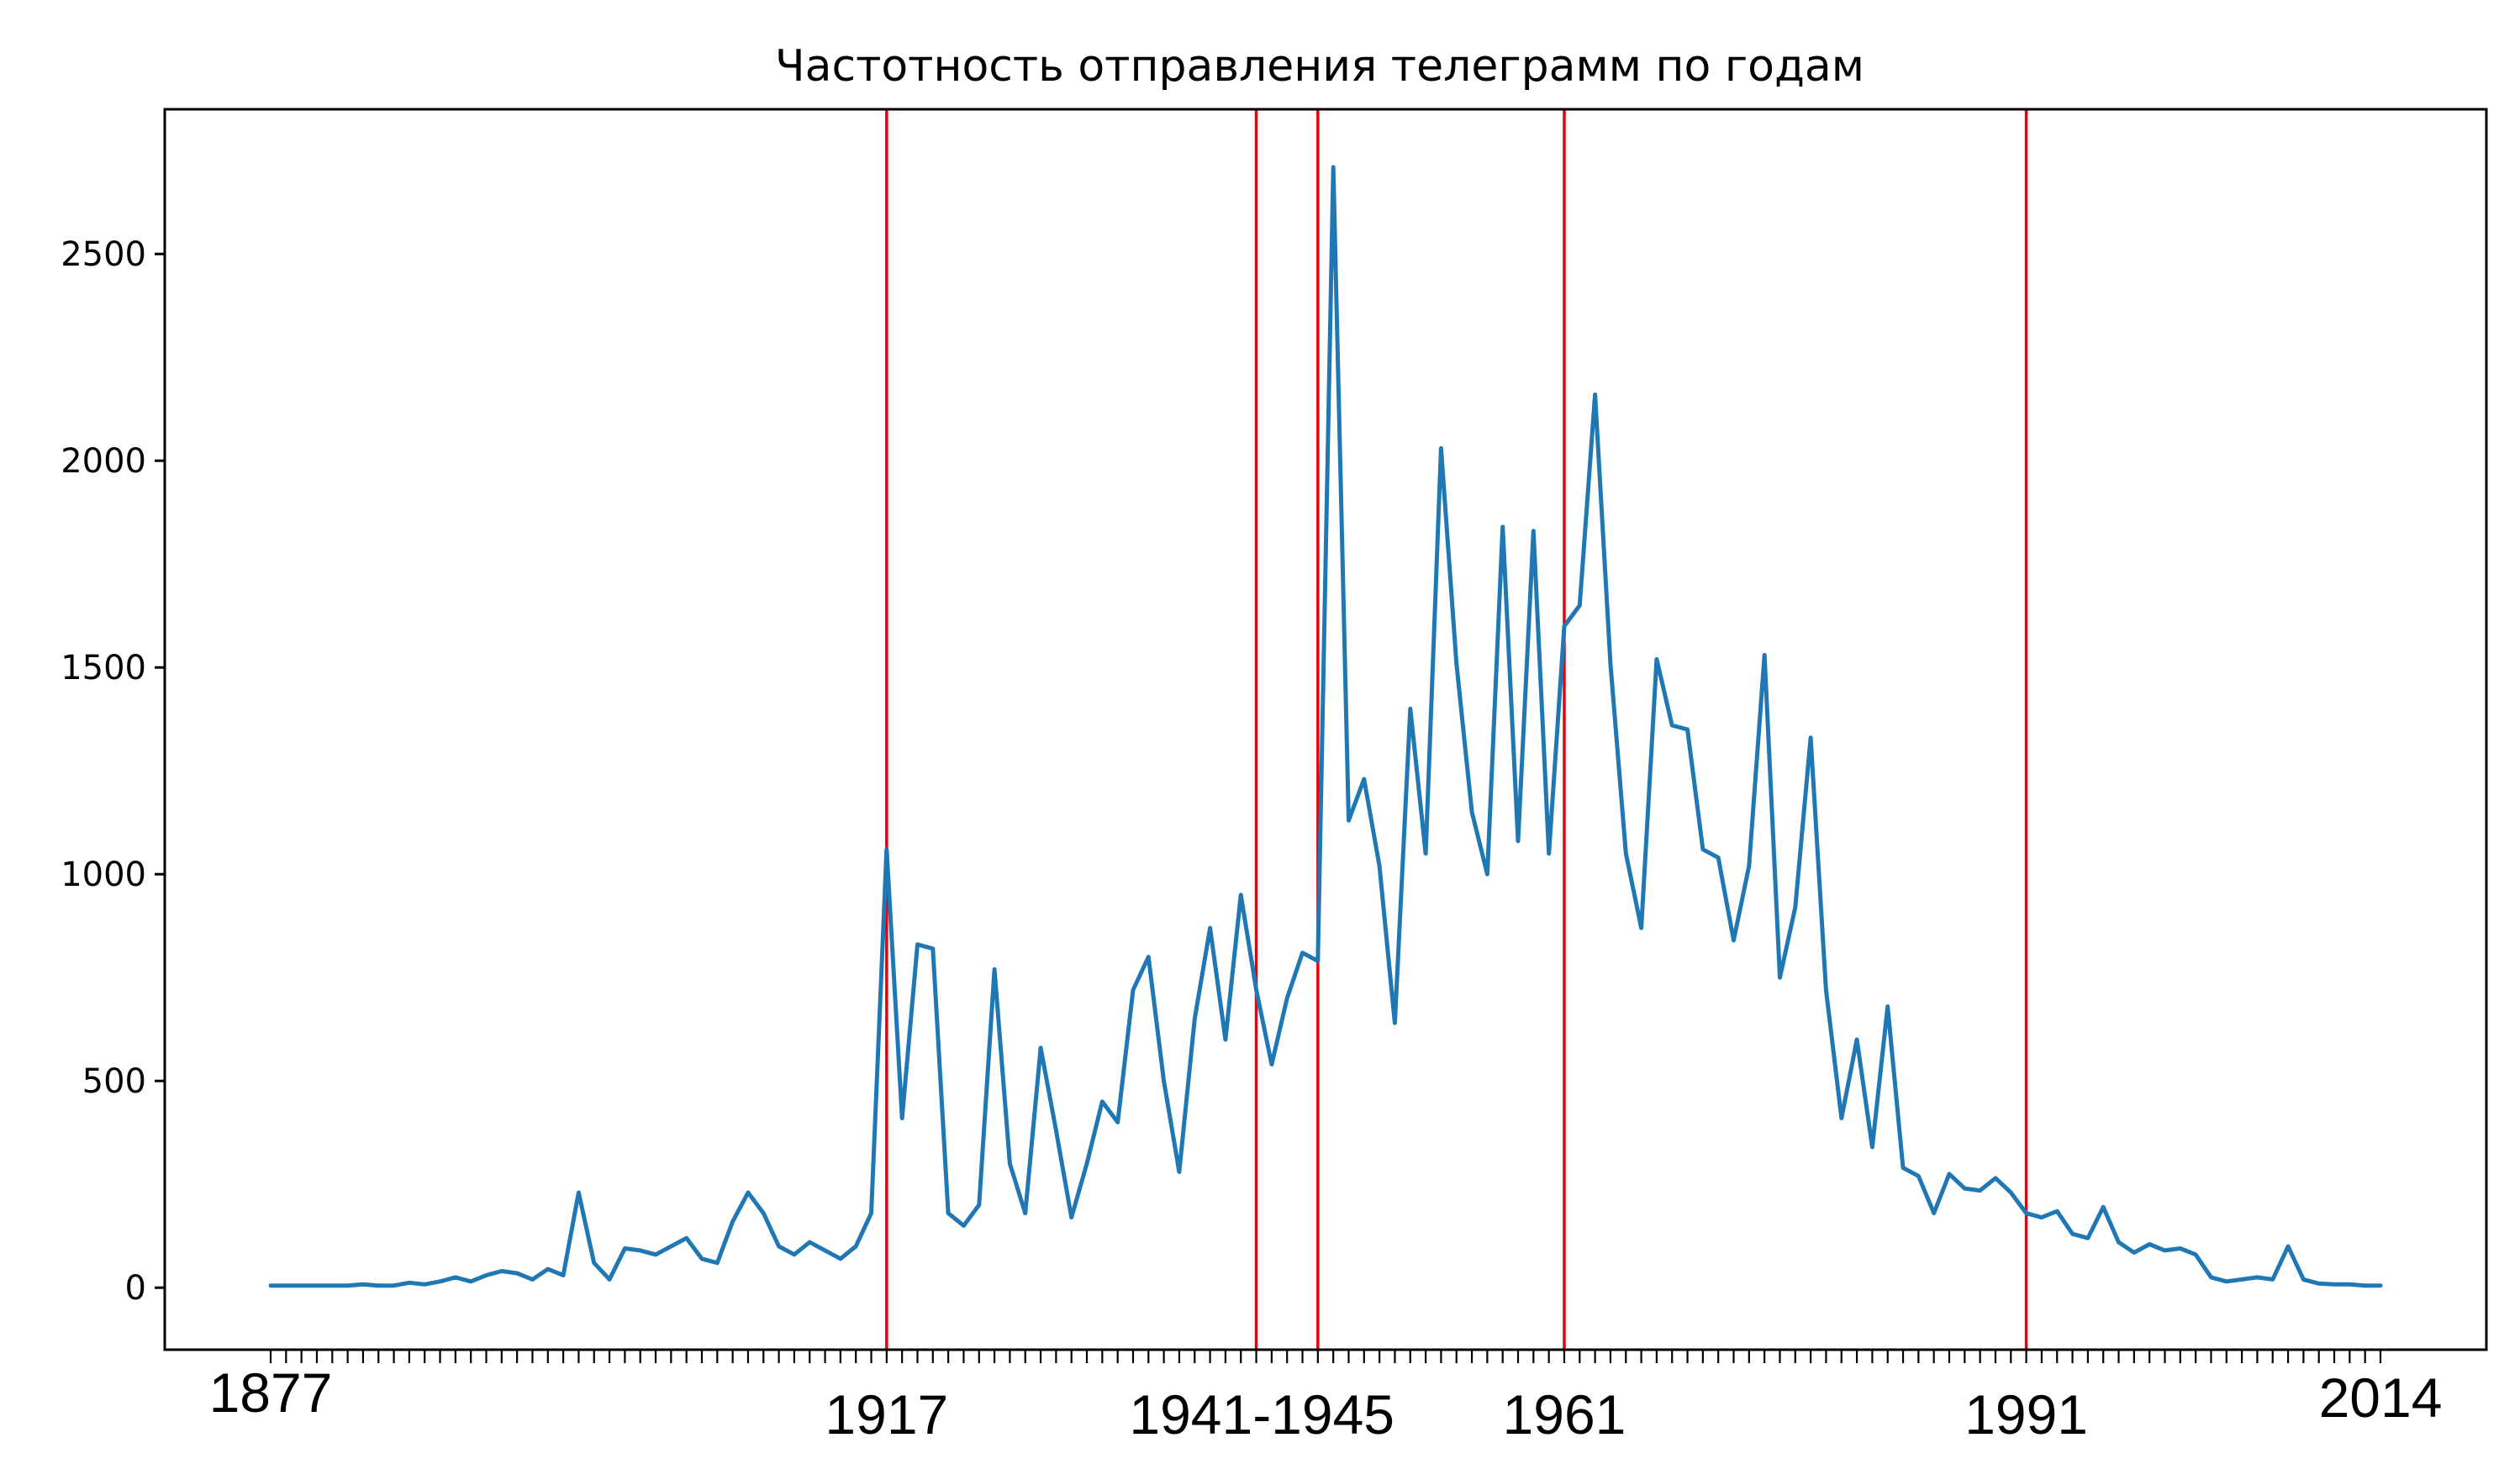  I want to click on y-tick-label: 2500, so click(103, 254).